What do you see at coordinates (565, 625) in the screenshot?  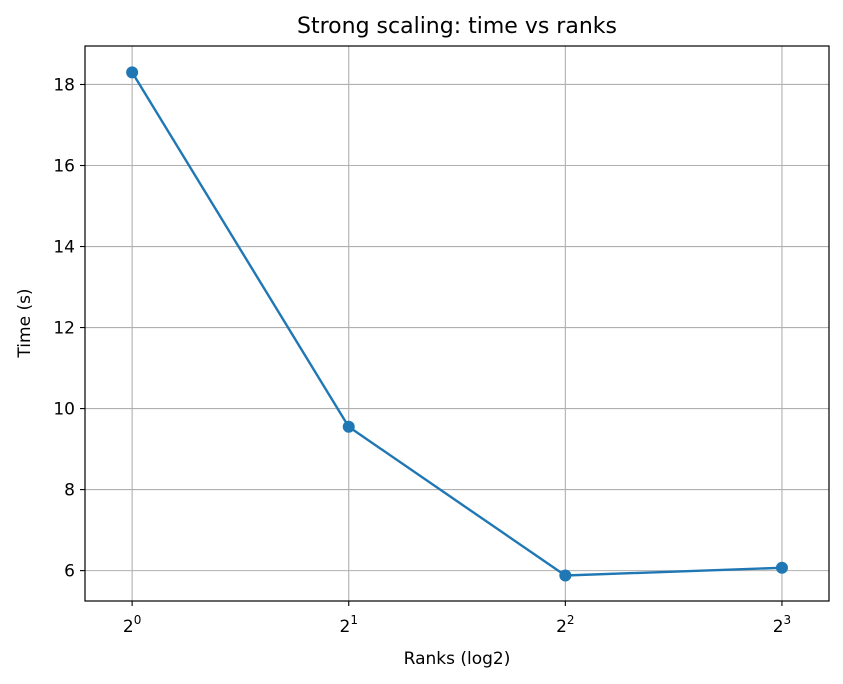 I see `x-tick-label: 22` at bounding box center [565, 625].